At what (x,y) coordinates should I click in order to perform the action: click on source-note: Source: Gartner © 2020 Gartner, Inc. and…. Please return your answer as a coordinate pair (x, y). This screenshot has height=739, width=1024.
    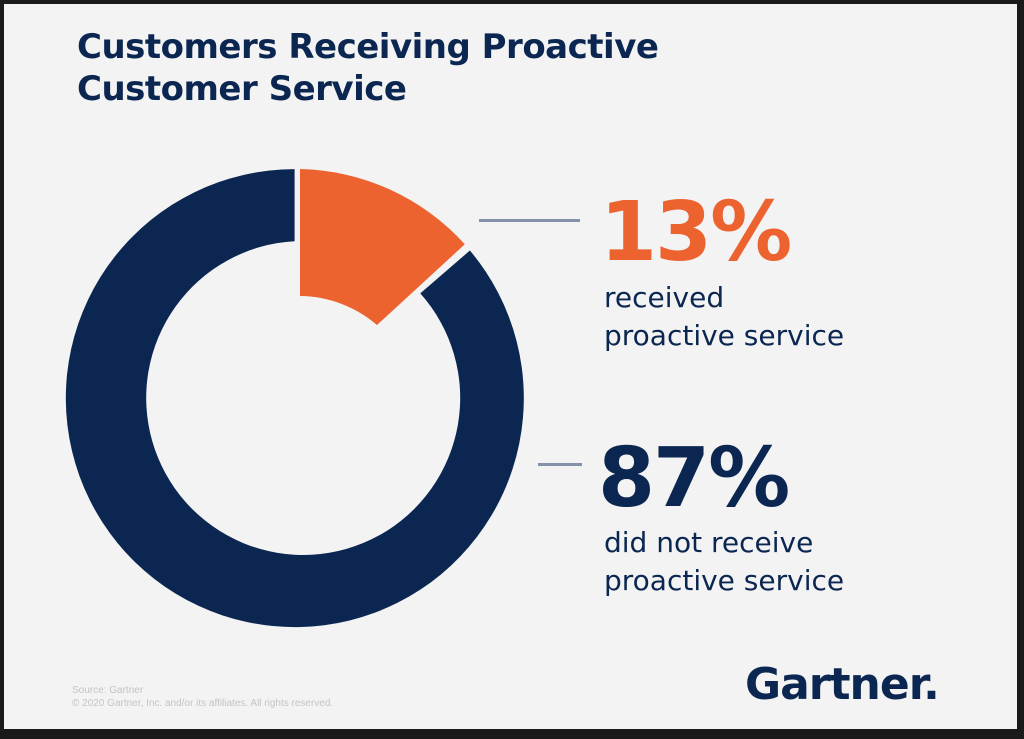
    Looking at the image, I should click on (202, 697).